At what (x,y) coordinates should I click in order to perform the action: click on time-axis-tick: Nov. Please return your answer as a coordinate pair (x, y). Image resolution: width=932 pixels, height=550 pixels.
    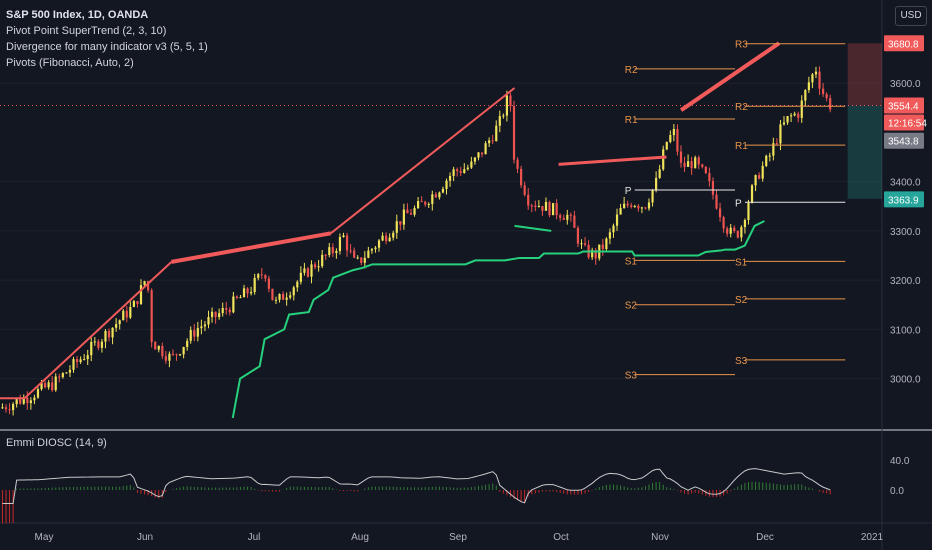
    Looking at the image, I should click on (660, 537).